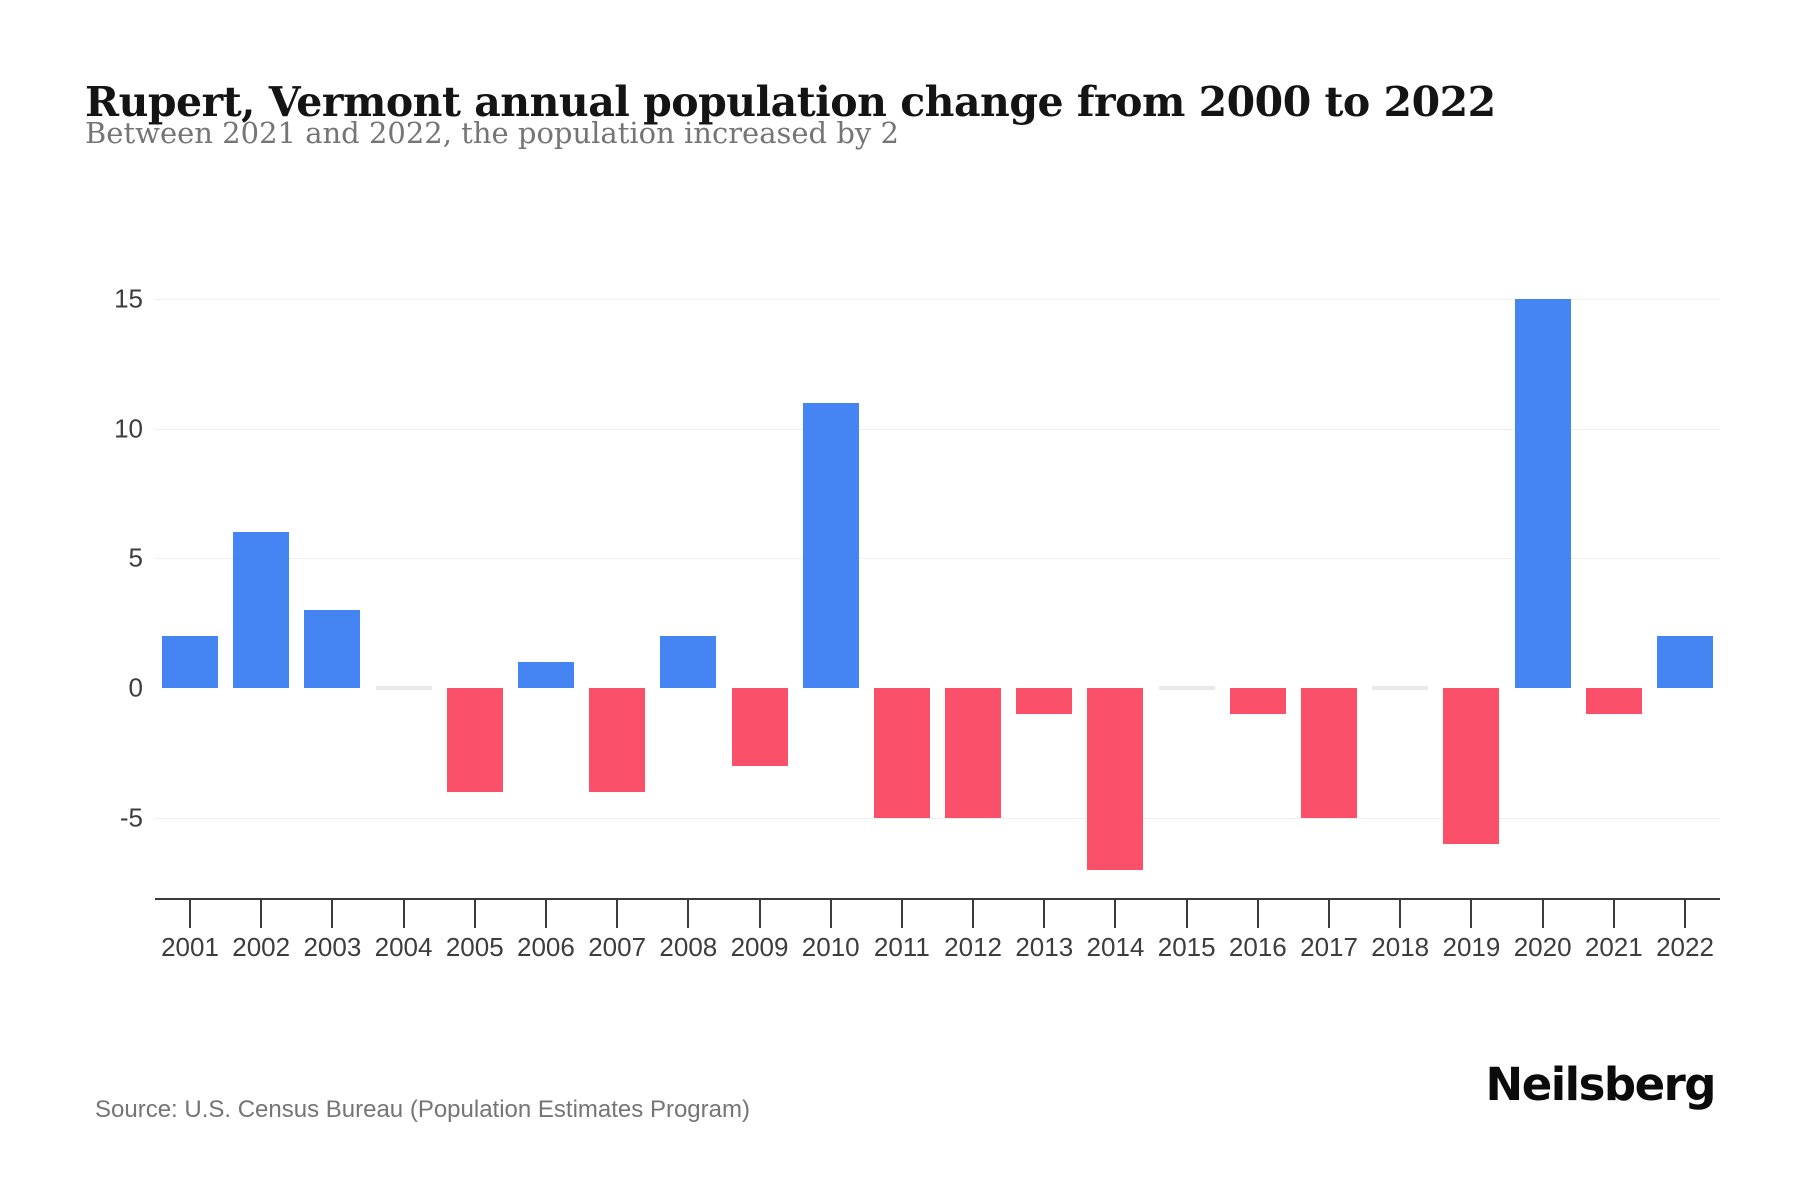  Describe the element at coordinates (1329, 914) in the screenshot. I see `x-tick-2017` at that location.